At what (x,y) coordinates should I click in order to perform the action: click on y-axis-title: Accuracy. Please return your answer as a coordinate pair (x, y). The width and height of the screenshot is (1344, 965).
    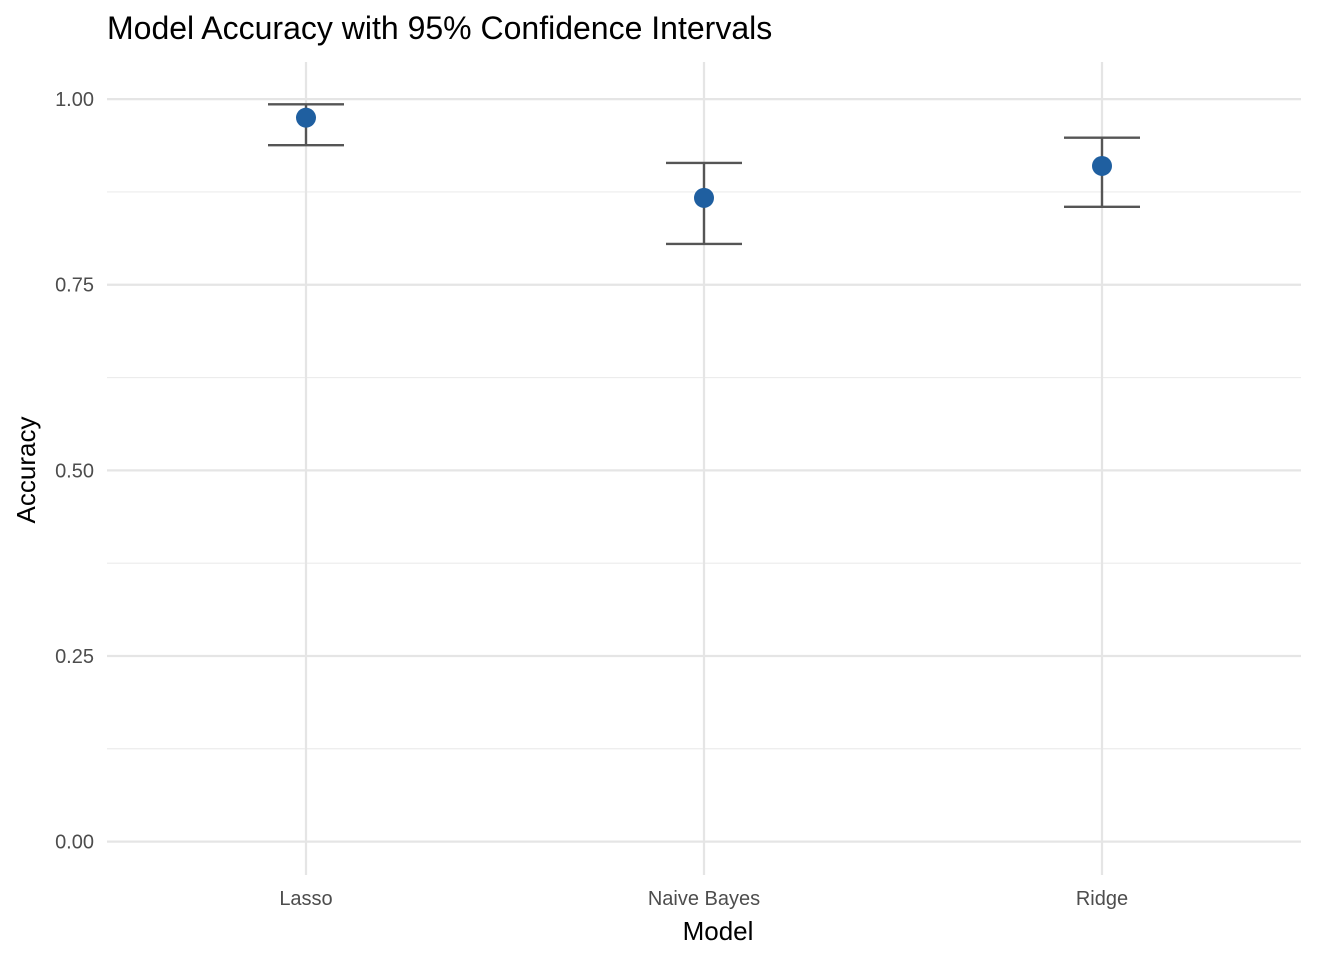
    Looking at the image, I should click on (26, 470).